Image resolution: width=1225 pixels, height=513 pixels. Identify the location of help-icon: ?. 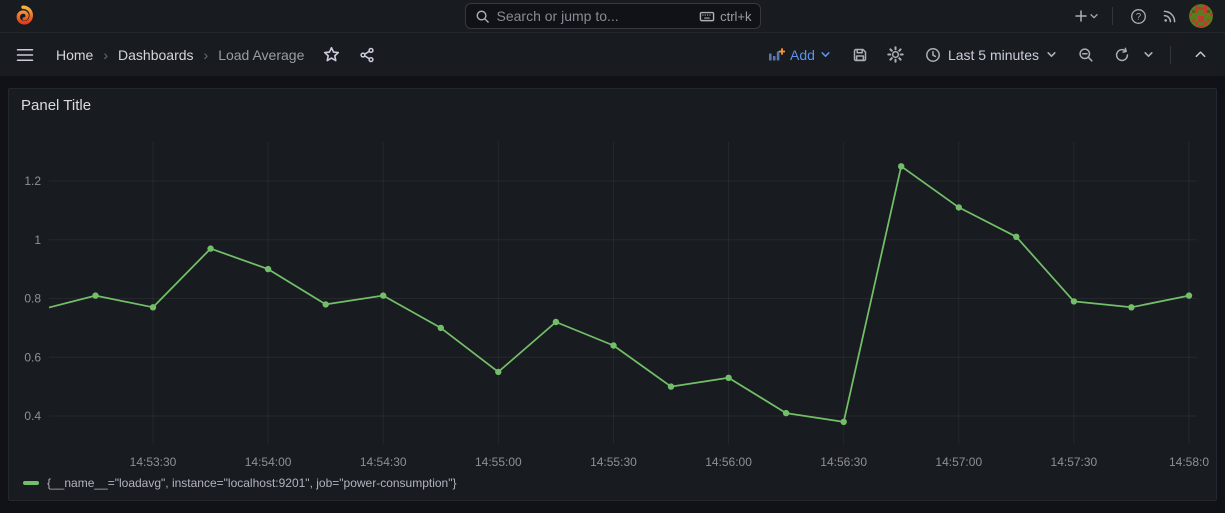
(1138, 16).